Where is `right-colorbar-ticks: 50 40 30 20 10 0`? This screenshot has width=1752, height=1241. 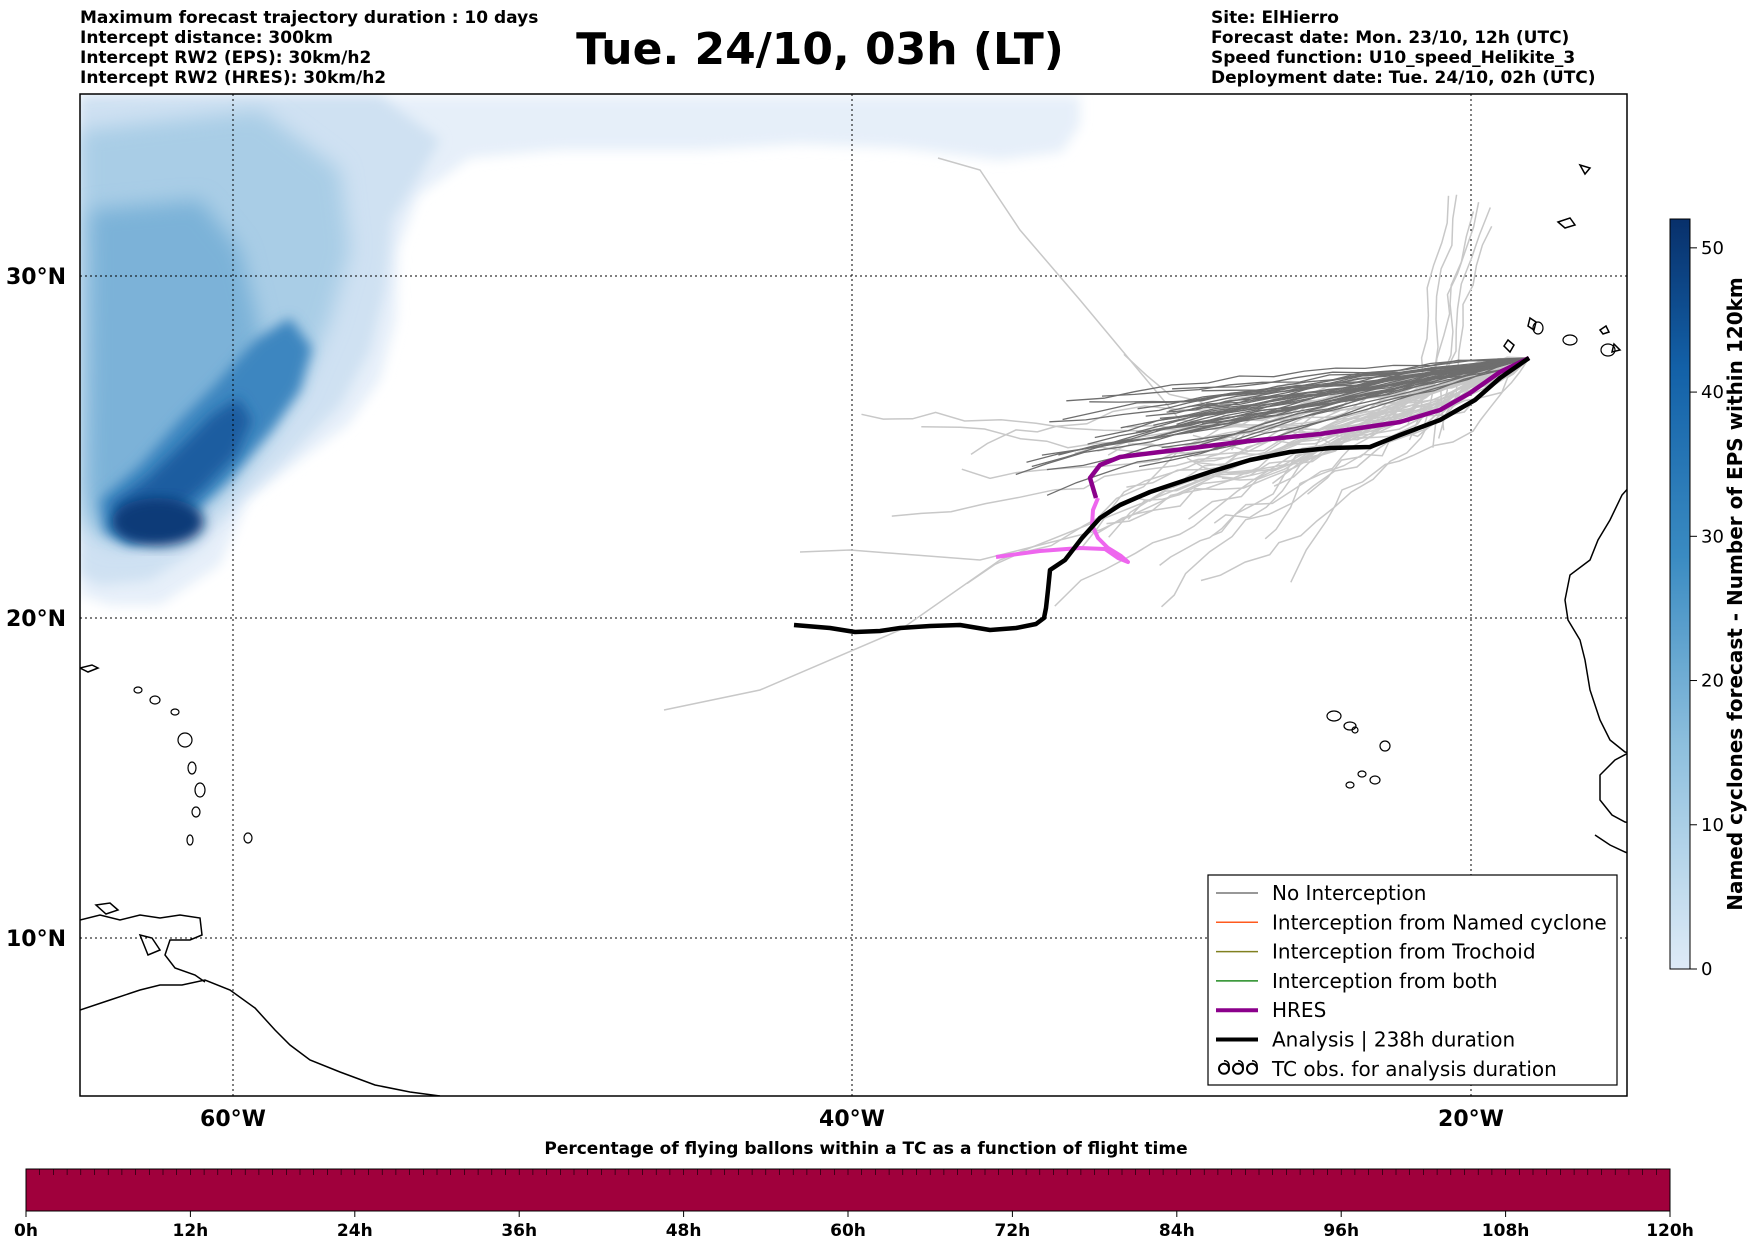
right-colorbar-ticks: 50 40 30 20 10 0 is located at coordinates (1707, 609).